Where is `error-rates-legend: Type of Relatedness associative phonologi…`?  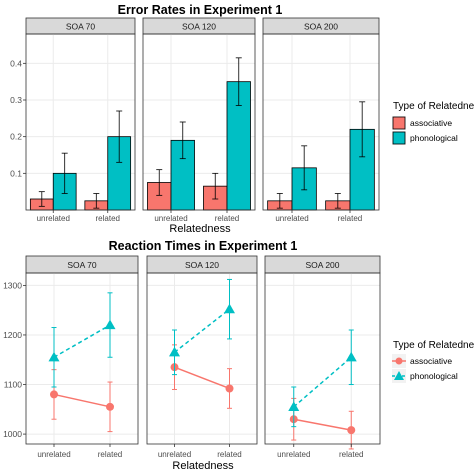 error-rates-legend: Type of Relatedness associative phonologi… is located at coordinates (433, 123).